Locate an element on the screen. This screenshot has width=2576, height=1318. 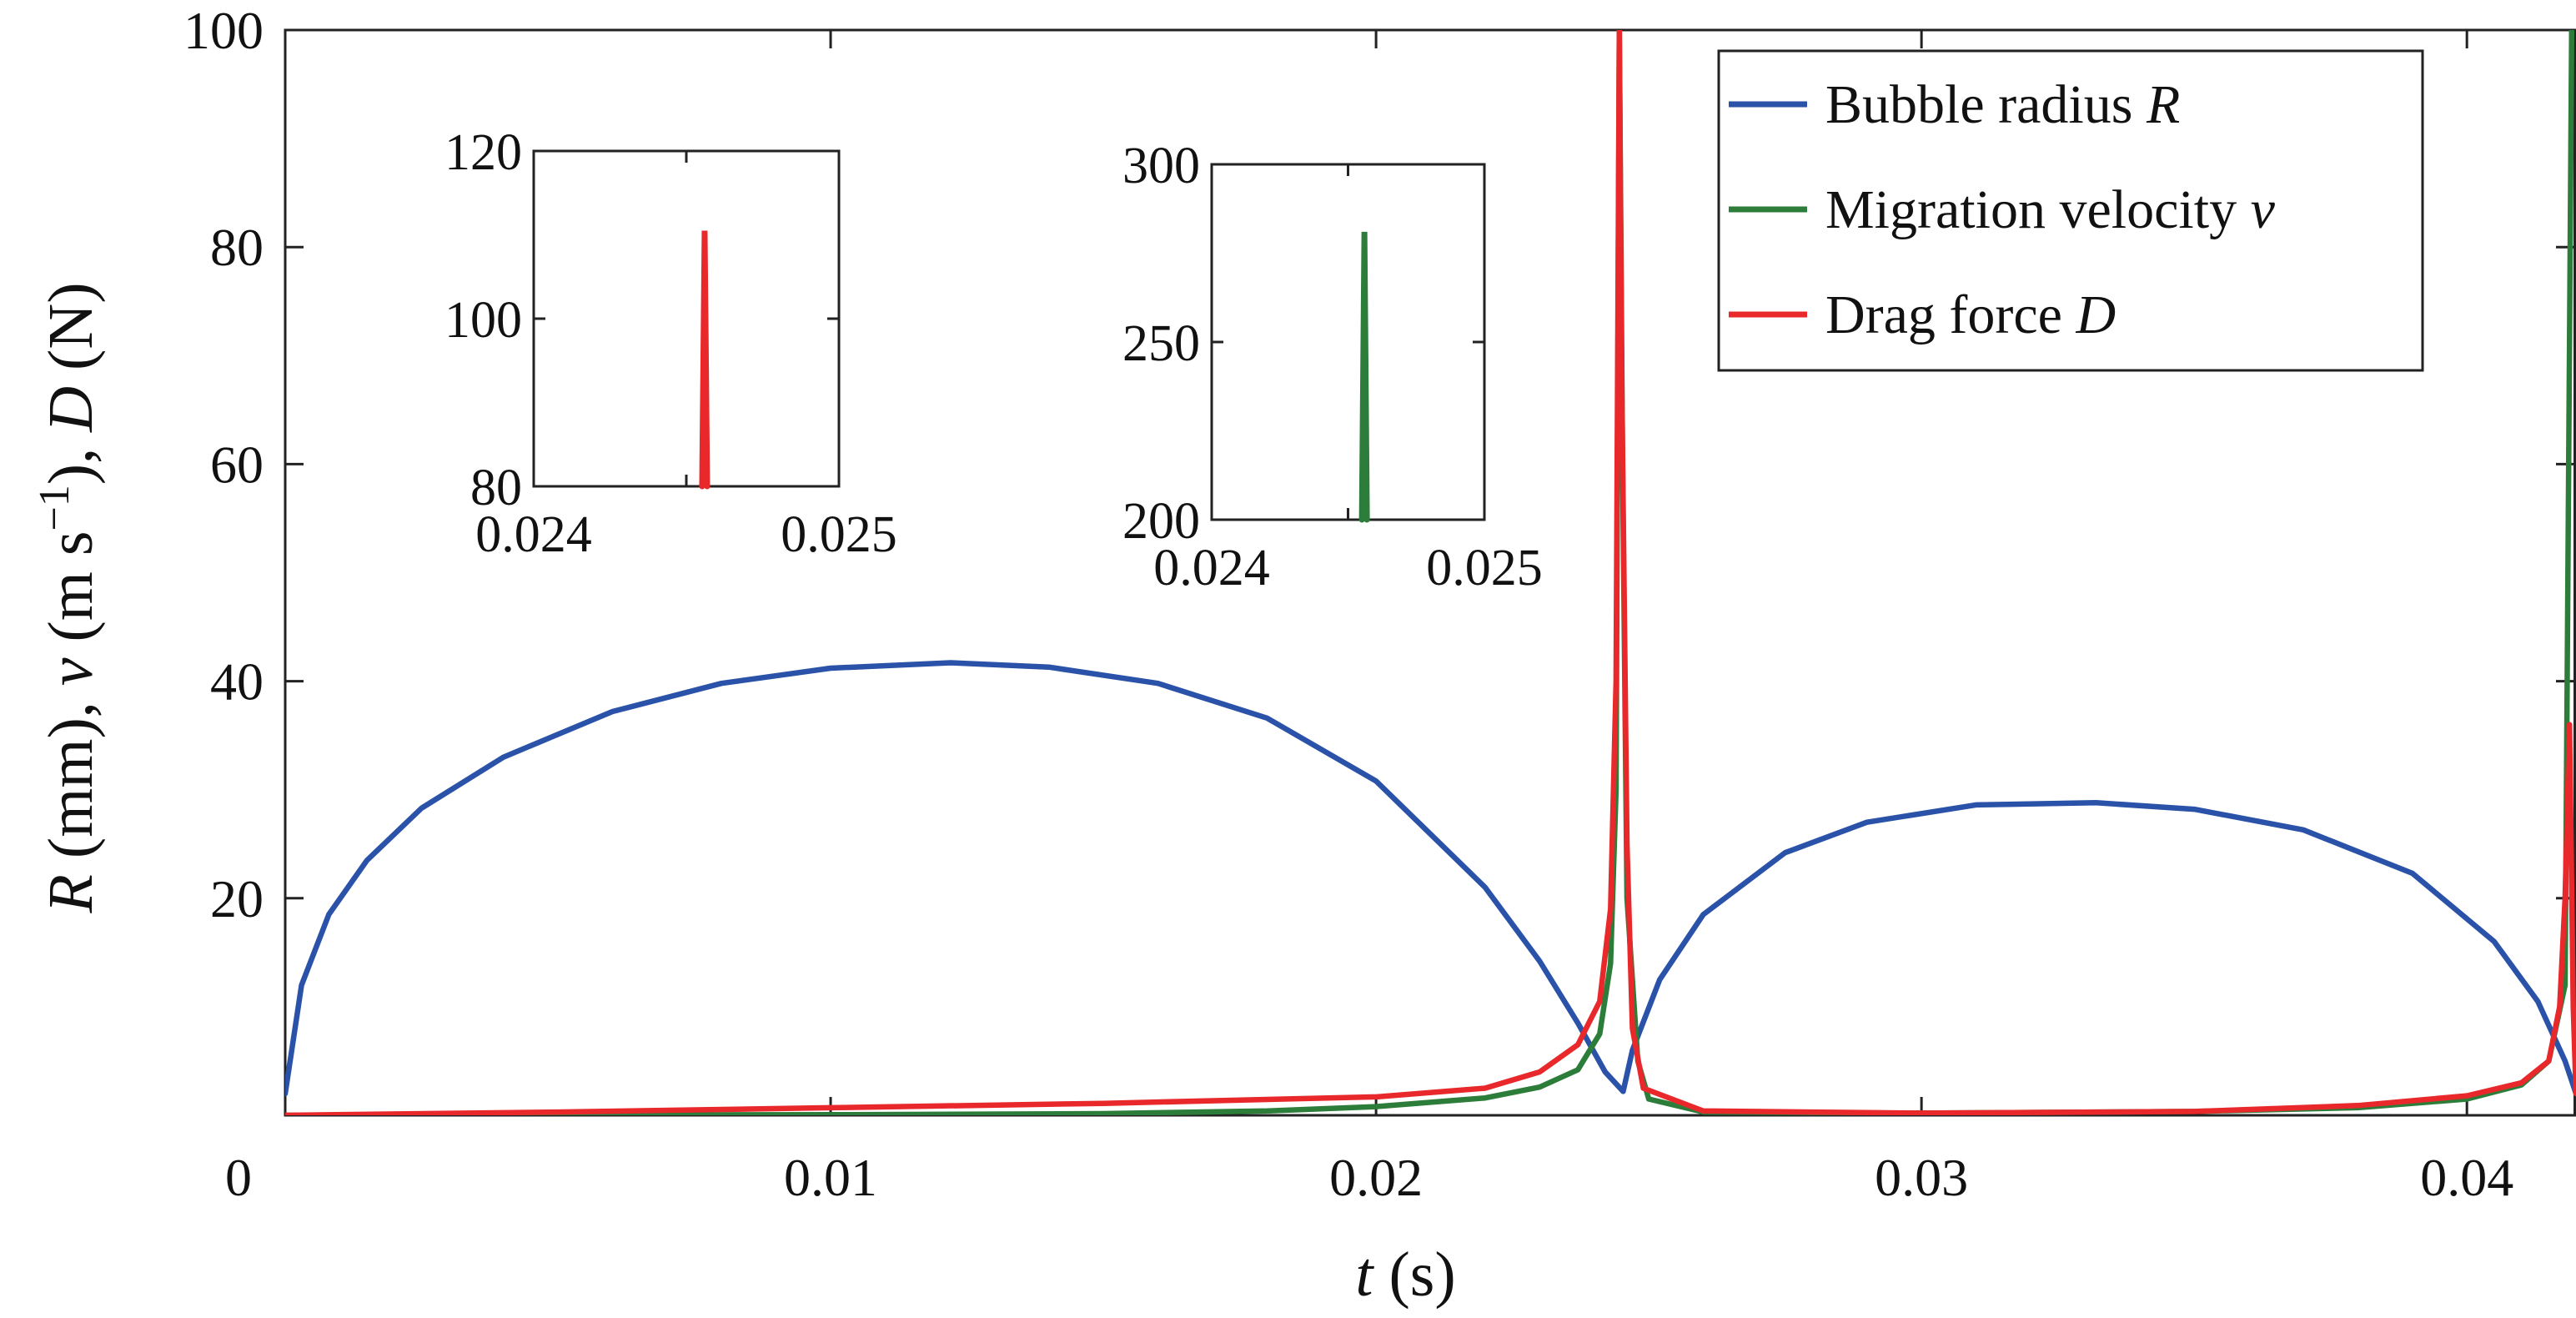
inset-y-tick-label: 80 is located at coordinates (496, 488).